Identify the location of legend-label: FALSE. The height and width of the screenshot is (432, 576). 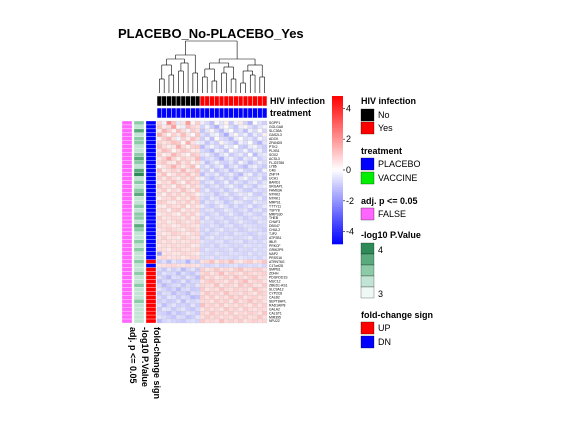
(392, 214).